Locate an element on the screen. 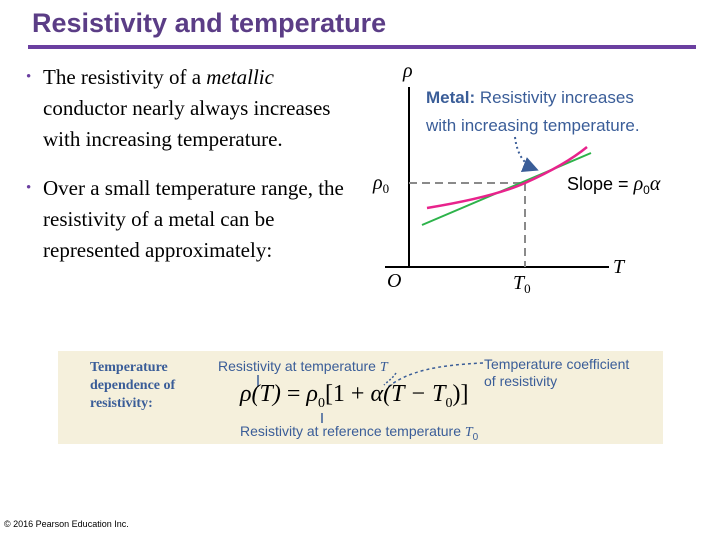 The width and height of the screenshot is (720, 540). equation-pointer-lines is located at coordinates (370, 392).